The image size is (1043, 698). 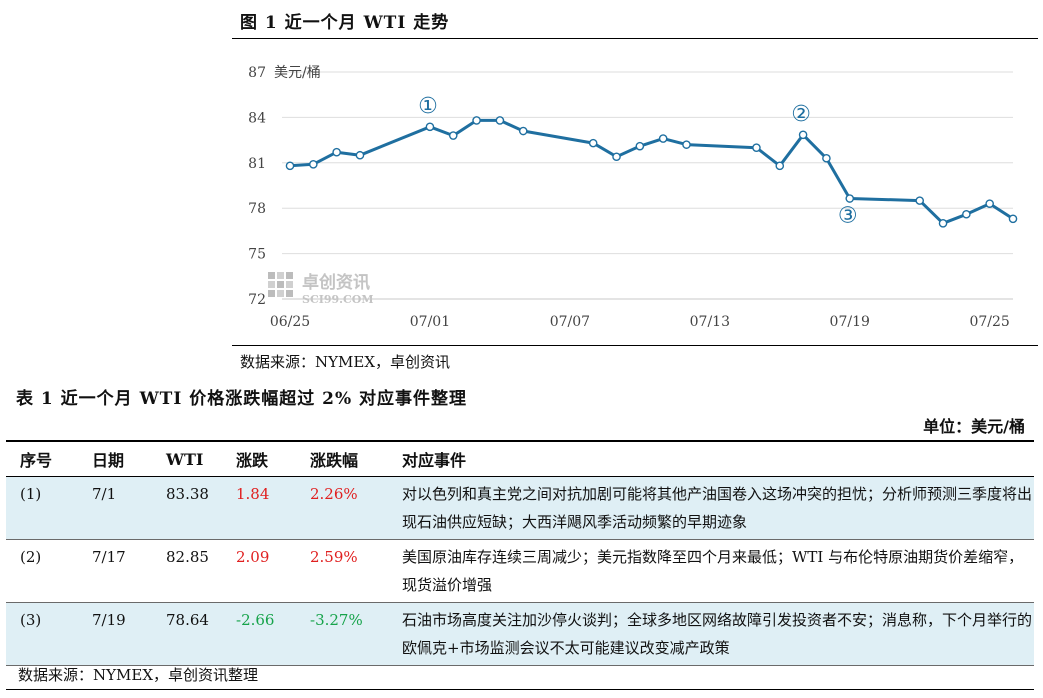 What do you see at coordinates (297, 73) in the screenshot?
I see `y-axis-label: 美元/桶` at bounding box center [297, 73].